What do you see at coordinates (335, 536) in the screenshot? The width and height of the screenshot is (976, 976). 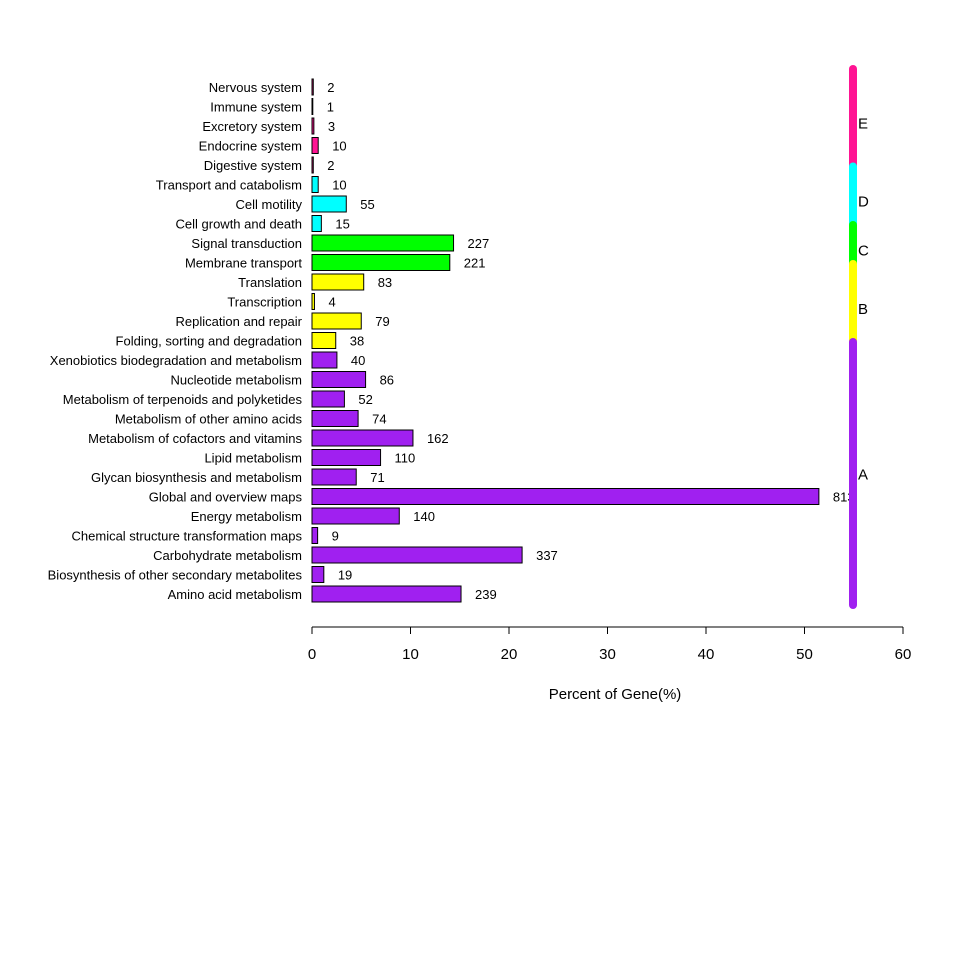 I see `count-label: 9` at bounding box center [335, 536].